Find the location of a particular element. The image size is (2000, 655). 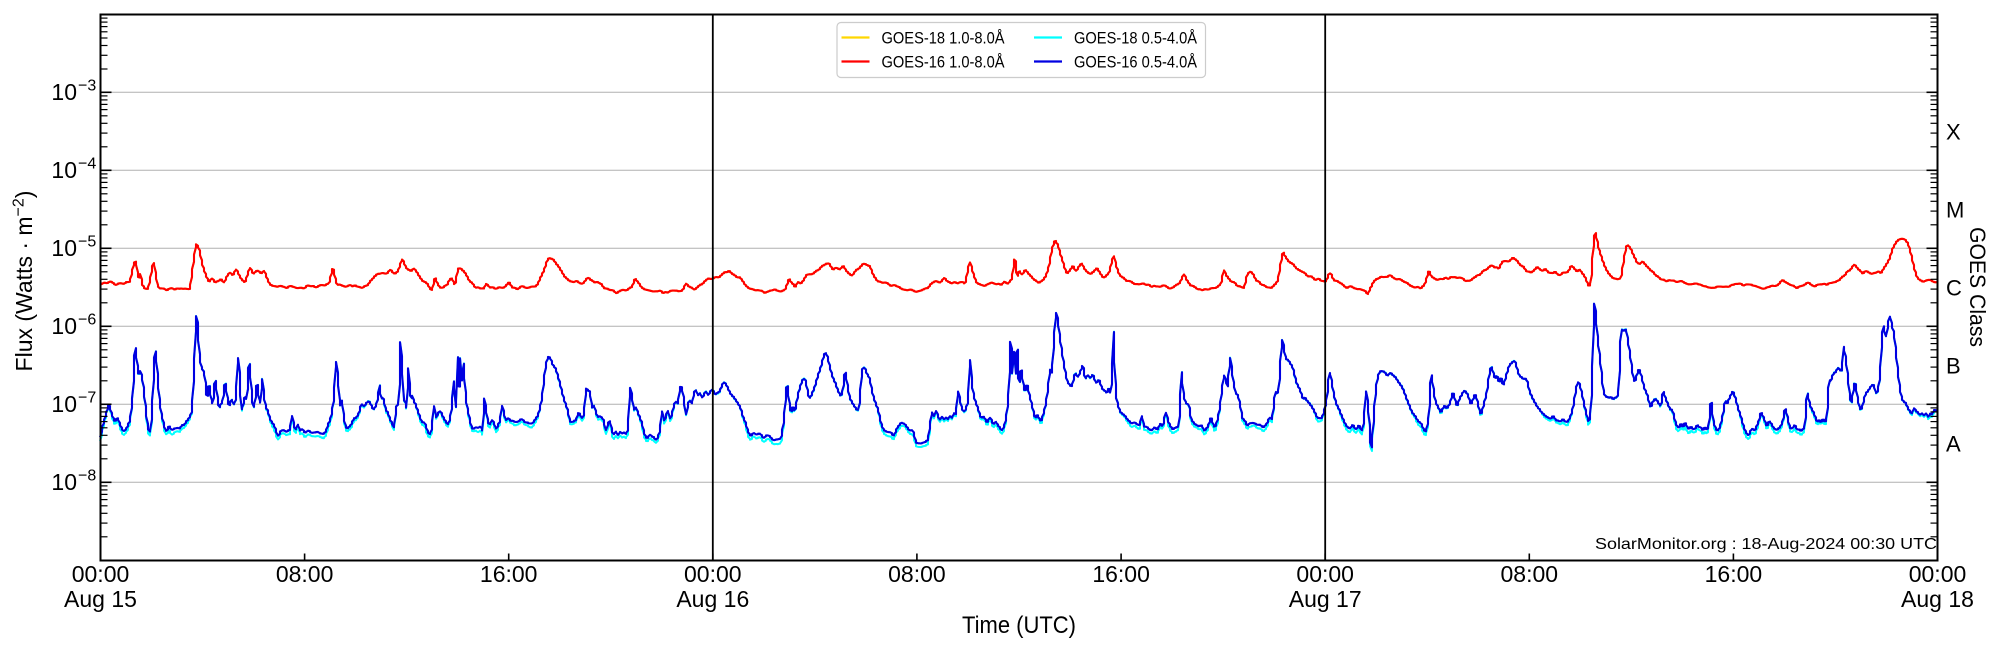

svg-text: −5 is located at coordinates (87, 241).